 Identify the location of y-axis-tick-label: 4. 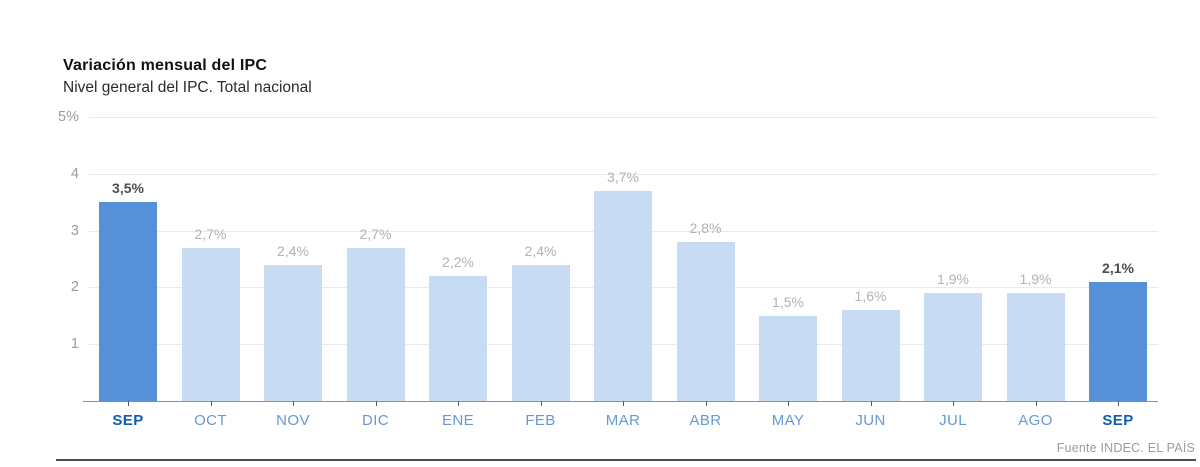
(74, 173).